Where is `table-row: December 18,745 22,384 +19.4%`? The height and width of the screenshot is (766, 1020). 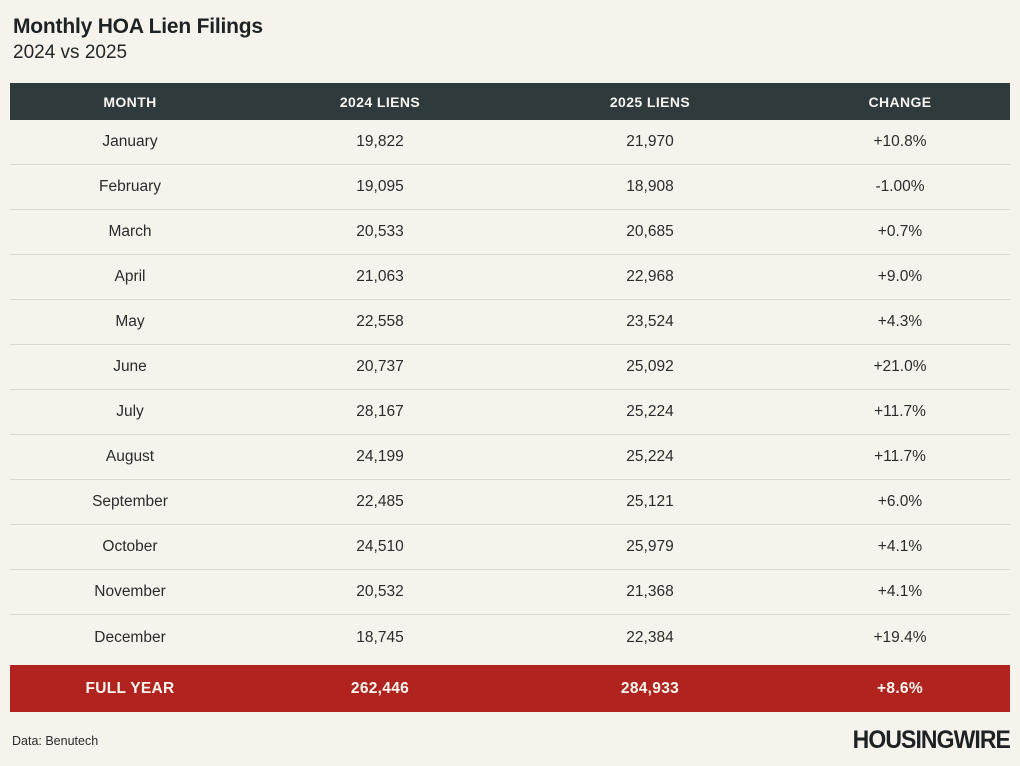
table-row: December 18,745 22,384 +19.4% is located at coordinates (510, 637).